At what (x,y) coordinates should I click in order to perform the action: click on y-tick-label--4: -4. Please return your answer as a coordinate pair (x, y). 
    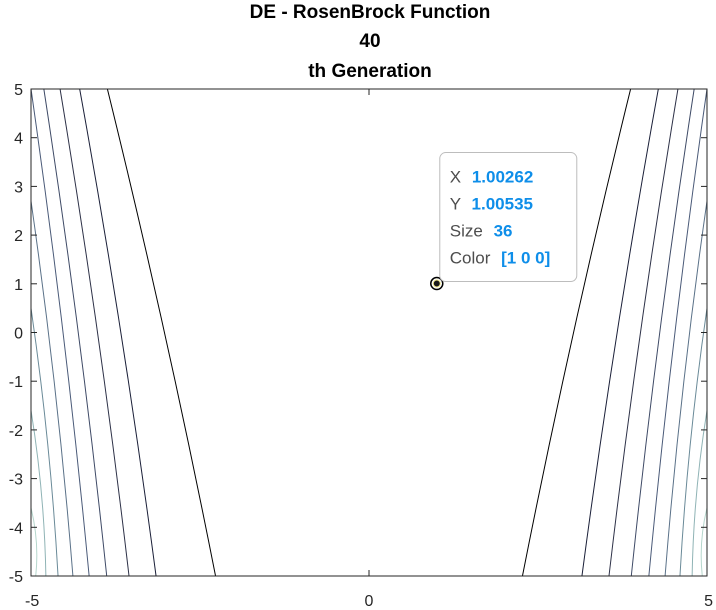
    Looking at the image, I should click on (16, 528).